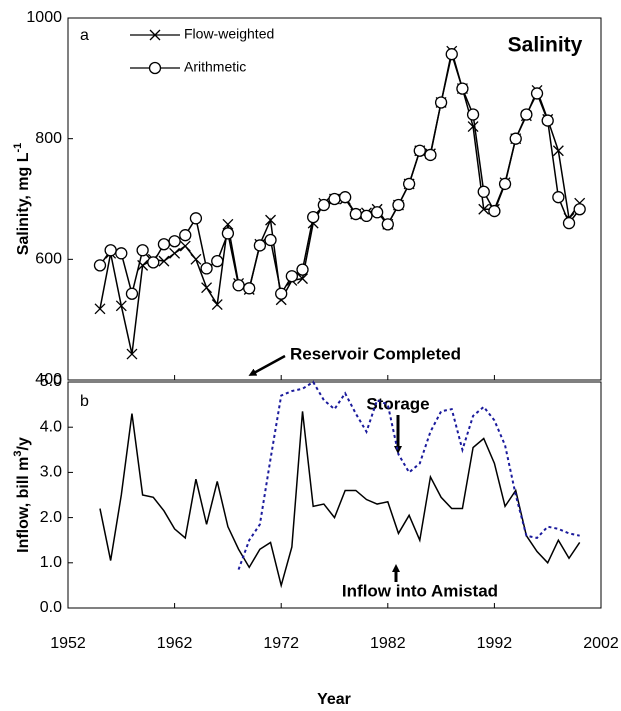  I want to click on y-axis-label: Inflow, bill m3/y, so click(22, 495).